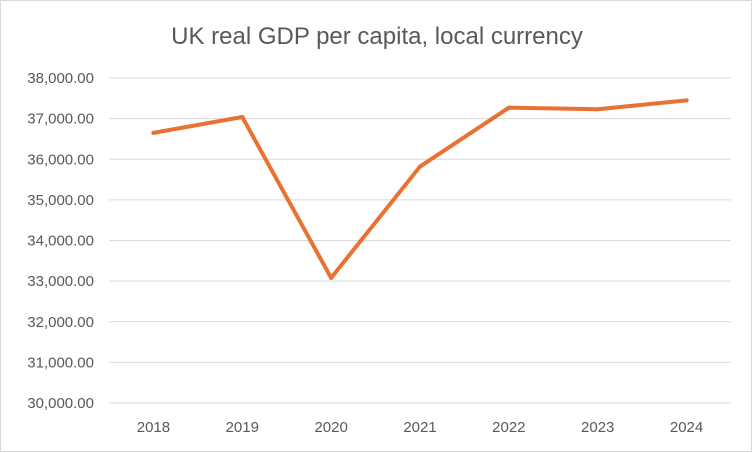  What do you see at coordinates (330, 427) in the screenshot?
I see `x-tick-label: 2020` at bounding box center [330, 427].